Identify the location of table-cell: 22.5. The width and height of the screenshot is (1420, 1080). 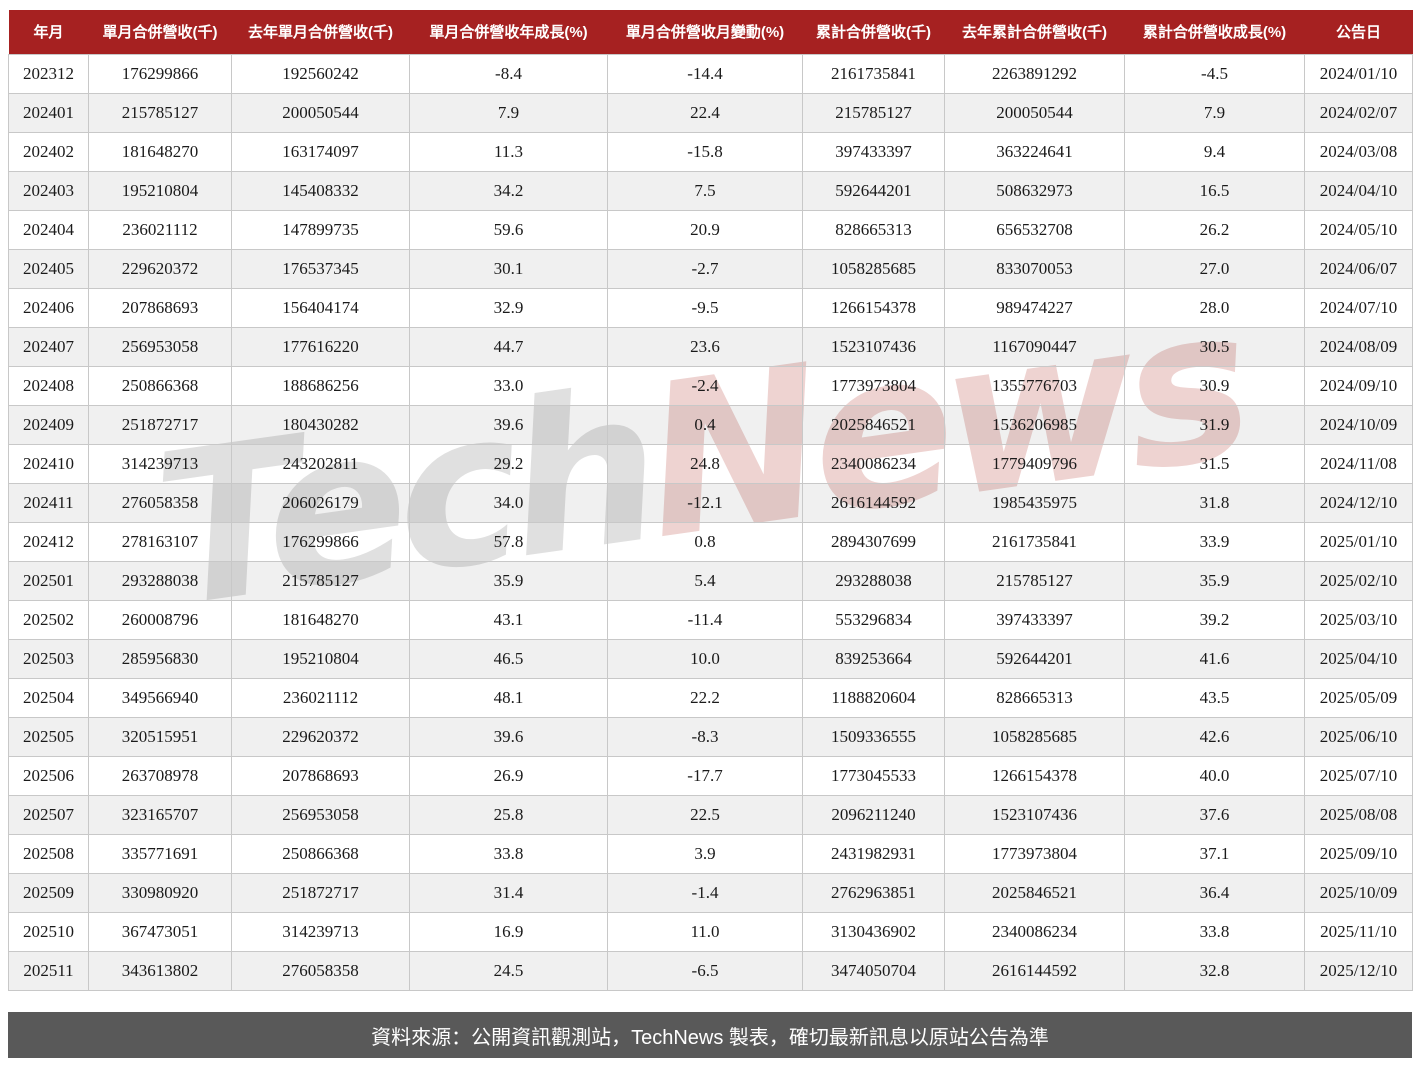
(705, 814).